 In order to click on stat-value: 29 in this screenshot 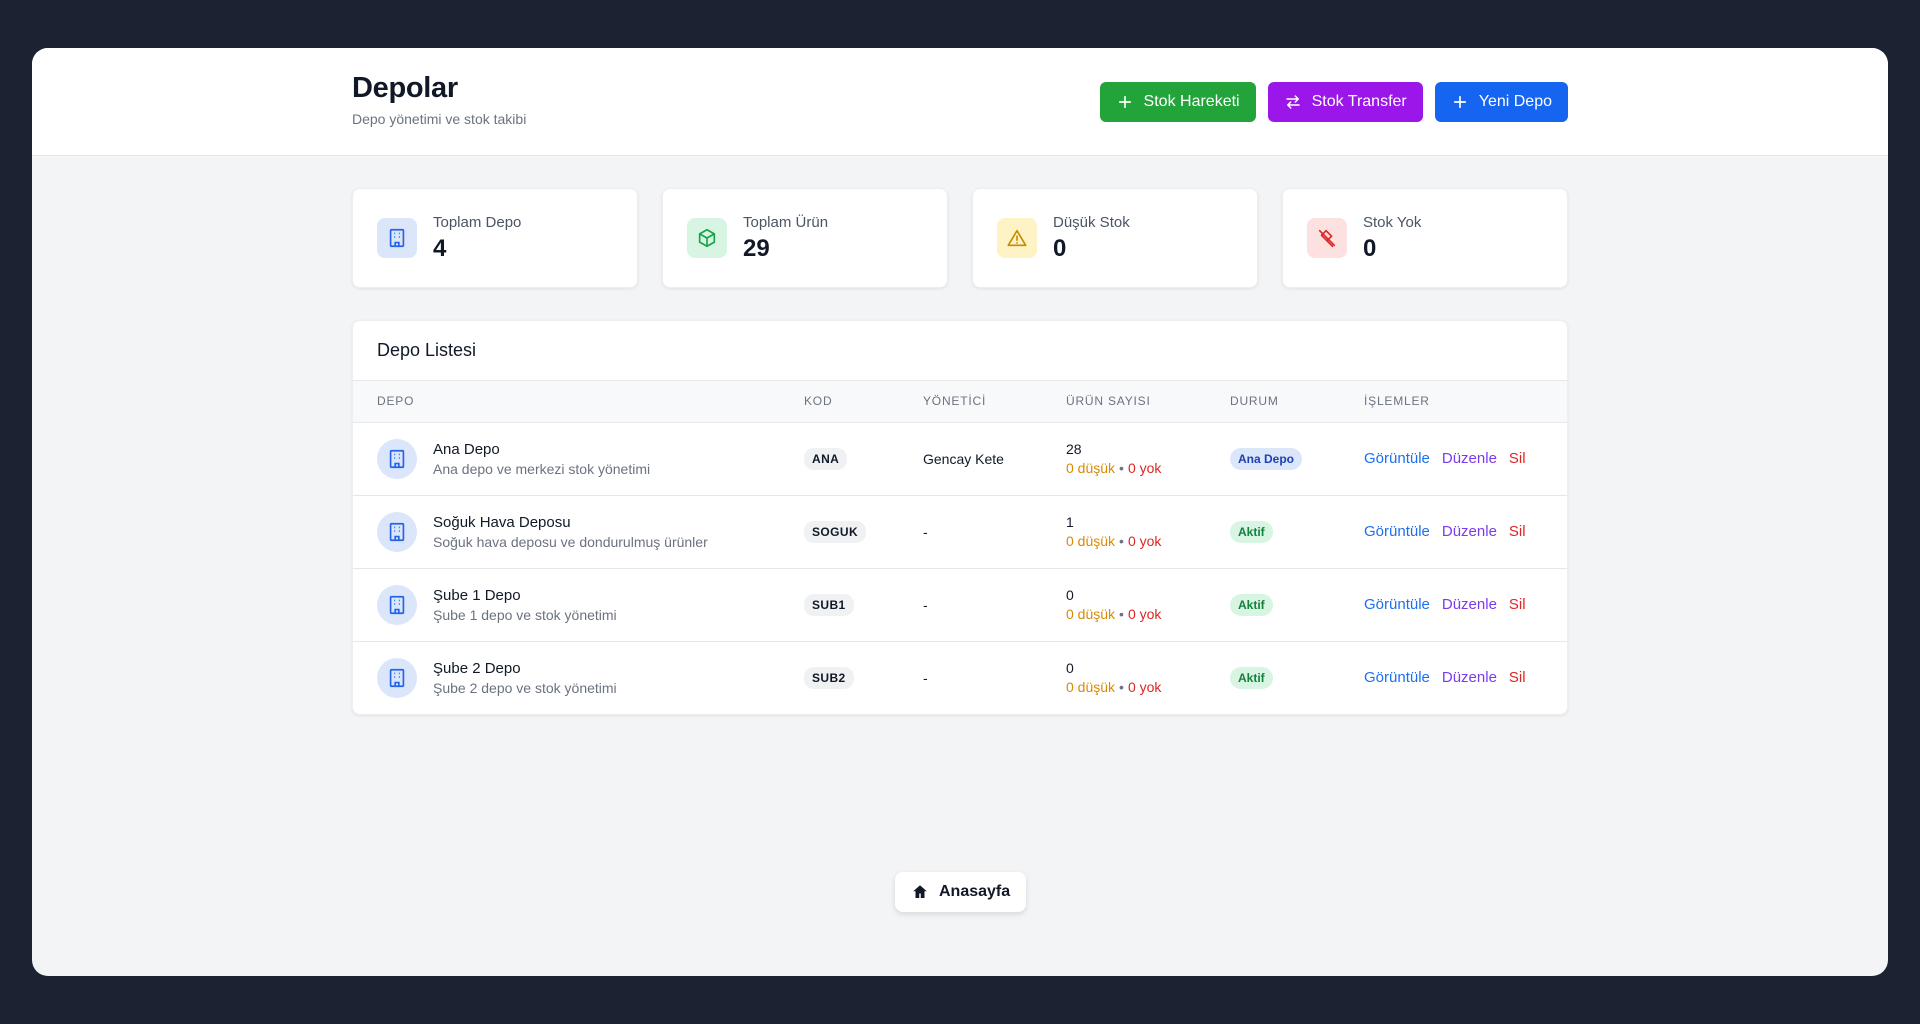, I will do `click(756, 248)`.